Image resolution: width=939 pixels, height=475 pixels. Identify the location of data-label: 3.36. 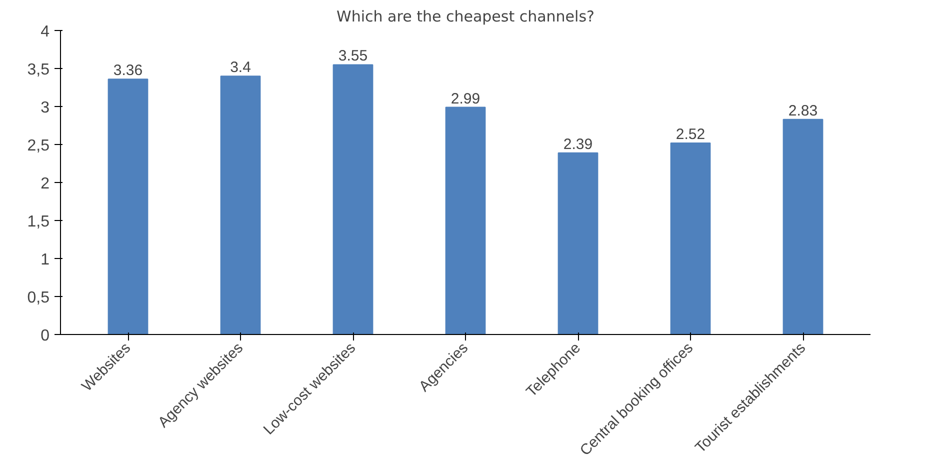
(128, 71).